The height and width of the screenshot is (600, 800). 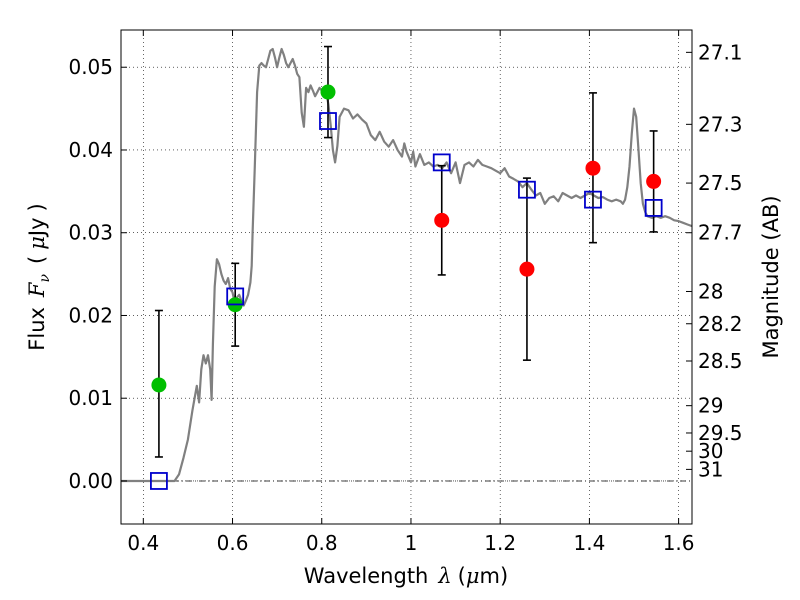 I want to click on right-tick-label: 27.3, so click(x=720, y=124).